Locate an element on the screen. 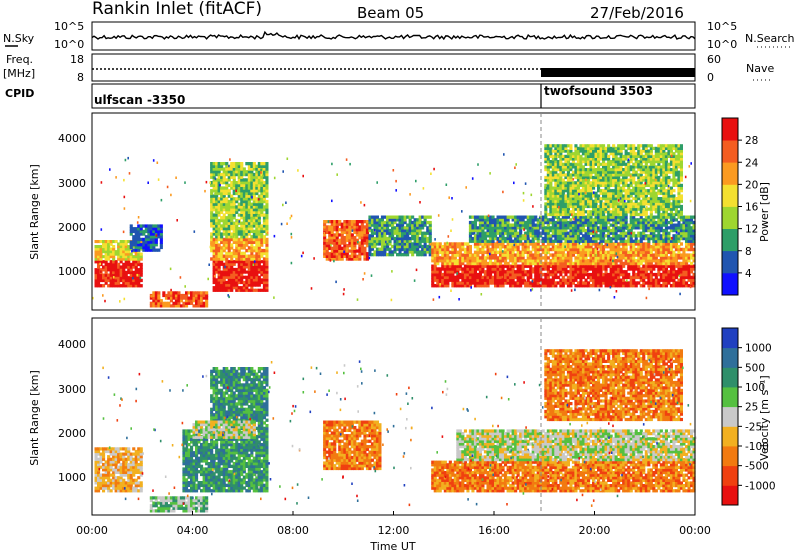 This screenshot has height=554, width=800. nsky-tick-top-left: 10^5 is located at coordinates (69, 26).